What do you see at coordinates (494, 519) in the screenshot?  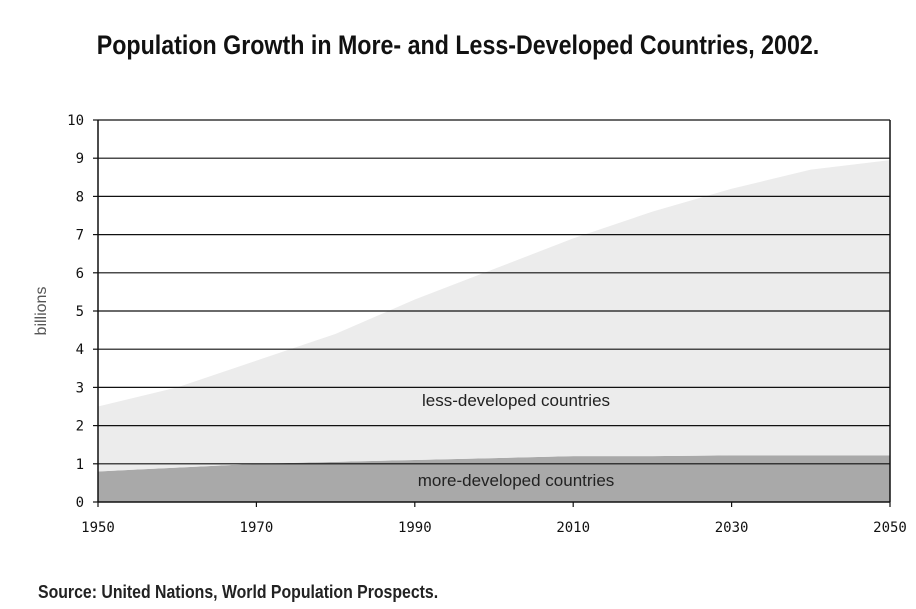 I see `x-ticks-group: 1950 1970 1990 2010 2030 2050` at bounding box center [494, 519].